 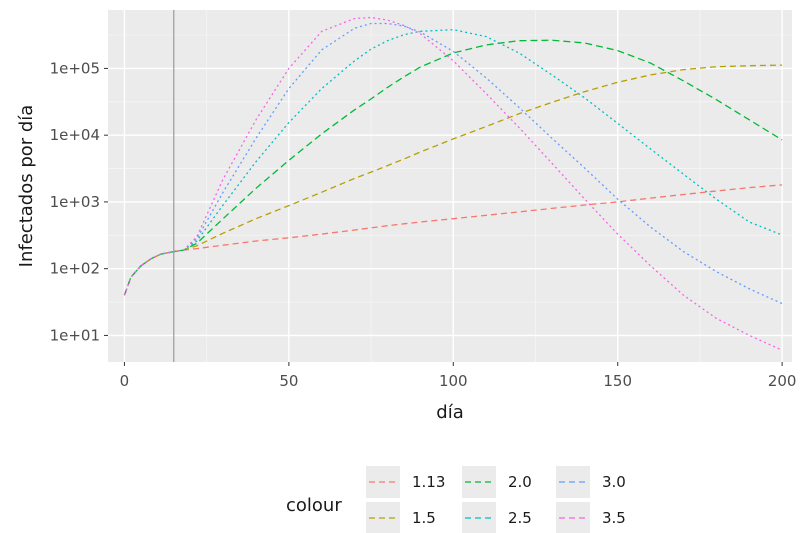 I want to click on x-tick-label: 100, so click(x=453, y=381).